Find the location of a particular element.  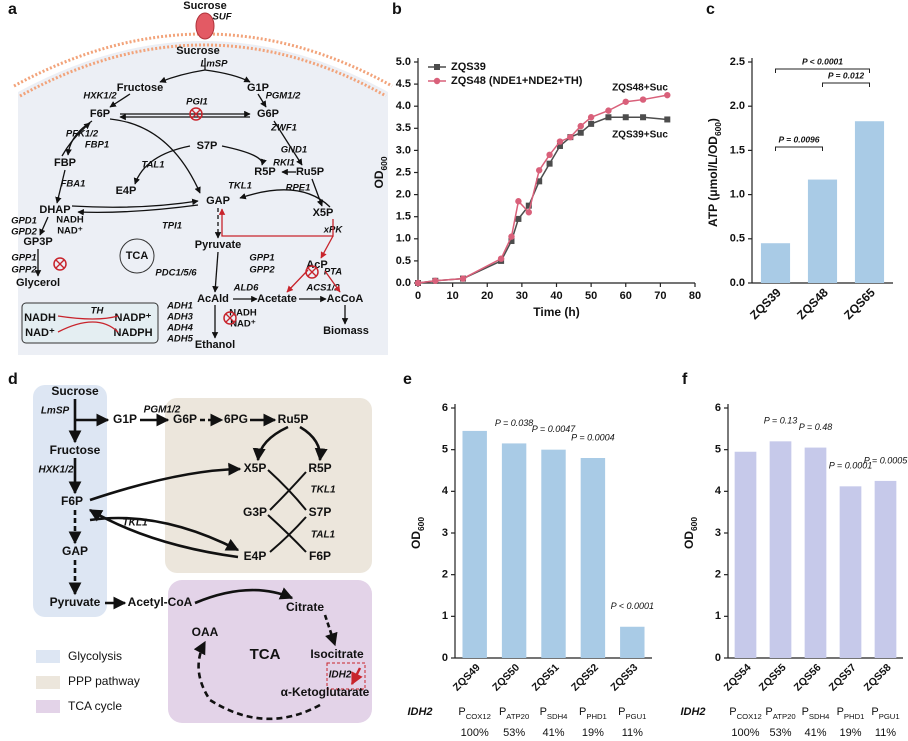

diagram-a-label: ALD6 is located at coordinates (246, 288).